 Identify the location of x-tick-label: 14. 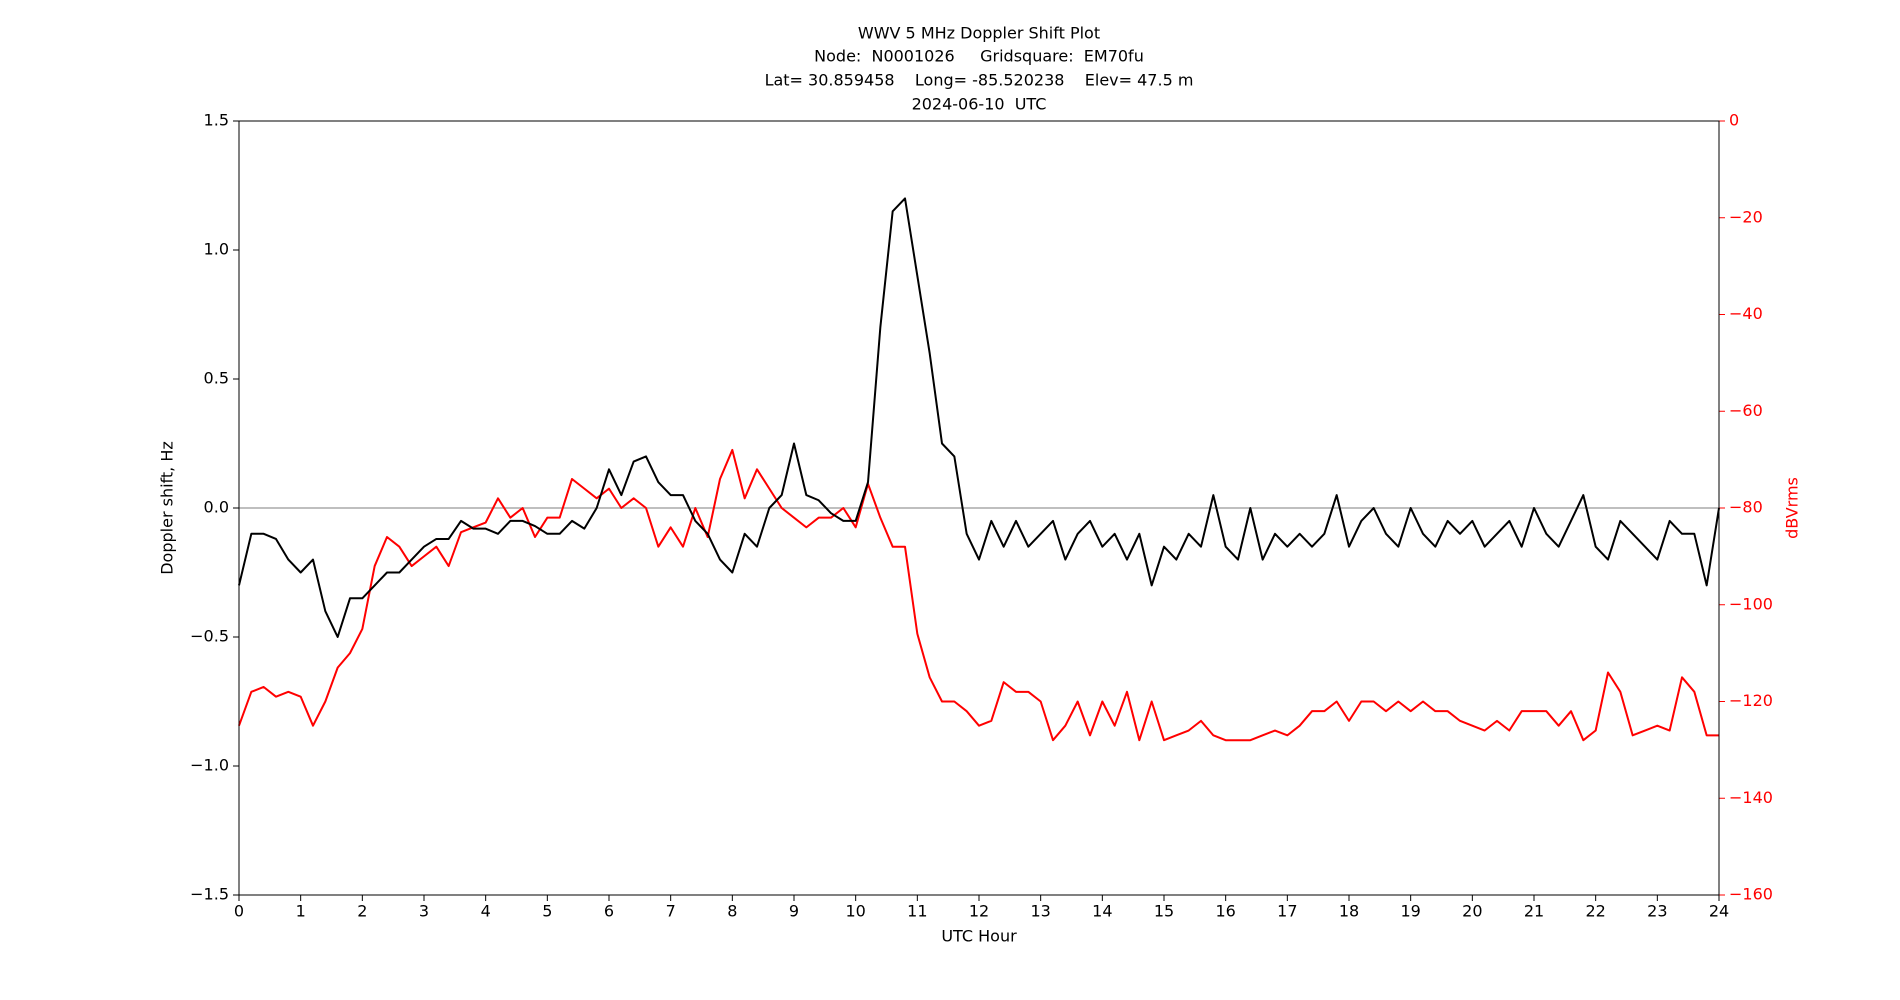
(1102, 911).